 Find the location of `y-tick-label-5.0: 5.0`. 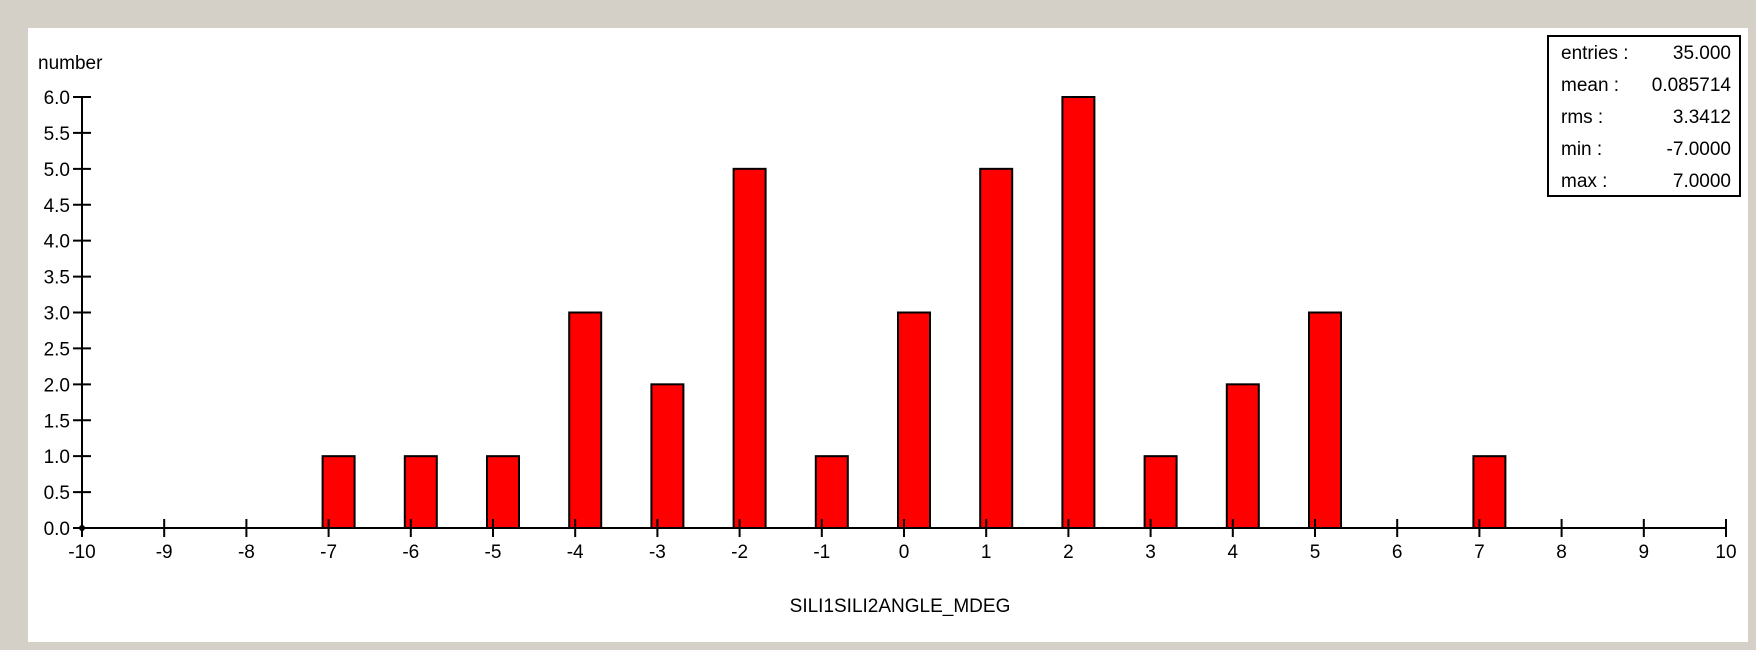

y-tick-label-5.0: 5.0 is located at coordinates (57, 170).